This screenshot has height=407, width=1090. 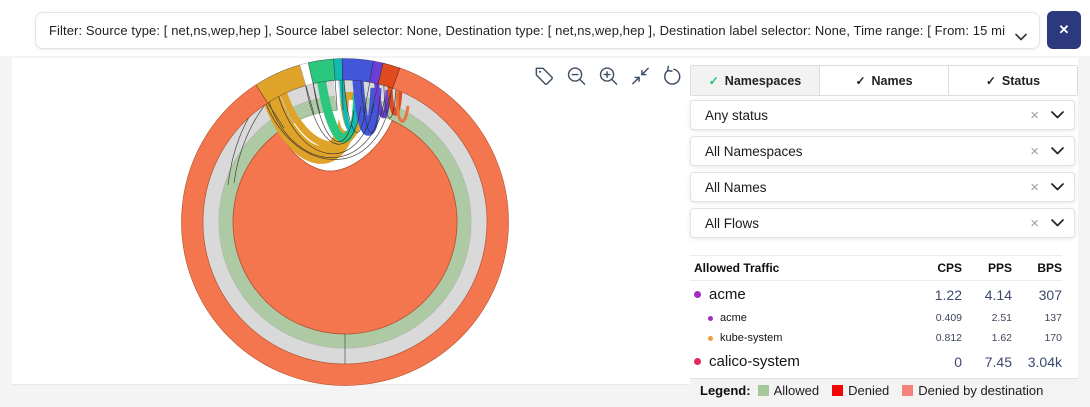 I want to click on reset-view-button, so click(x=672, y=76).